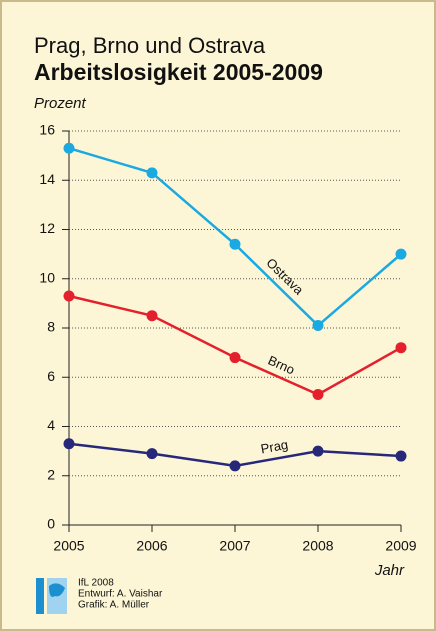  Describe the element at coordinates (234, 546) in the screenshot. I see `x-tick-label: 2007` at that location.